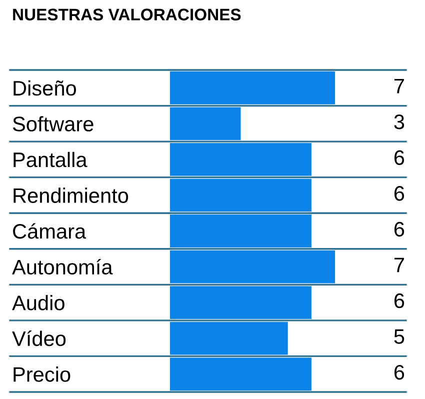  Describe the element at coordinates (42, 374) in the screenshot. I see `y-tick-label: Precio` at that location.